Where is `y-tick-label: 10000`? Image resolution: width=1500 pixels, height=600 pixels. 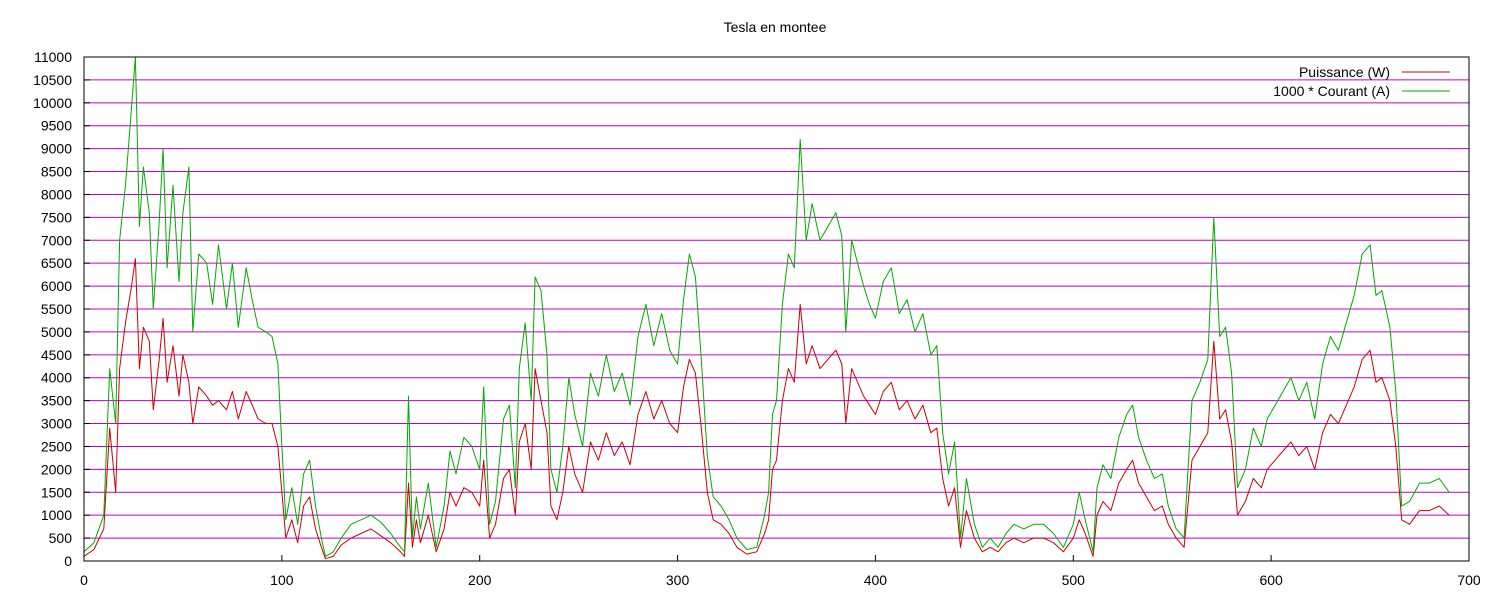 y-tick-label: 10000 is located at coordinates (52, 103).